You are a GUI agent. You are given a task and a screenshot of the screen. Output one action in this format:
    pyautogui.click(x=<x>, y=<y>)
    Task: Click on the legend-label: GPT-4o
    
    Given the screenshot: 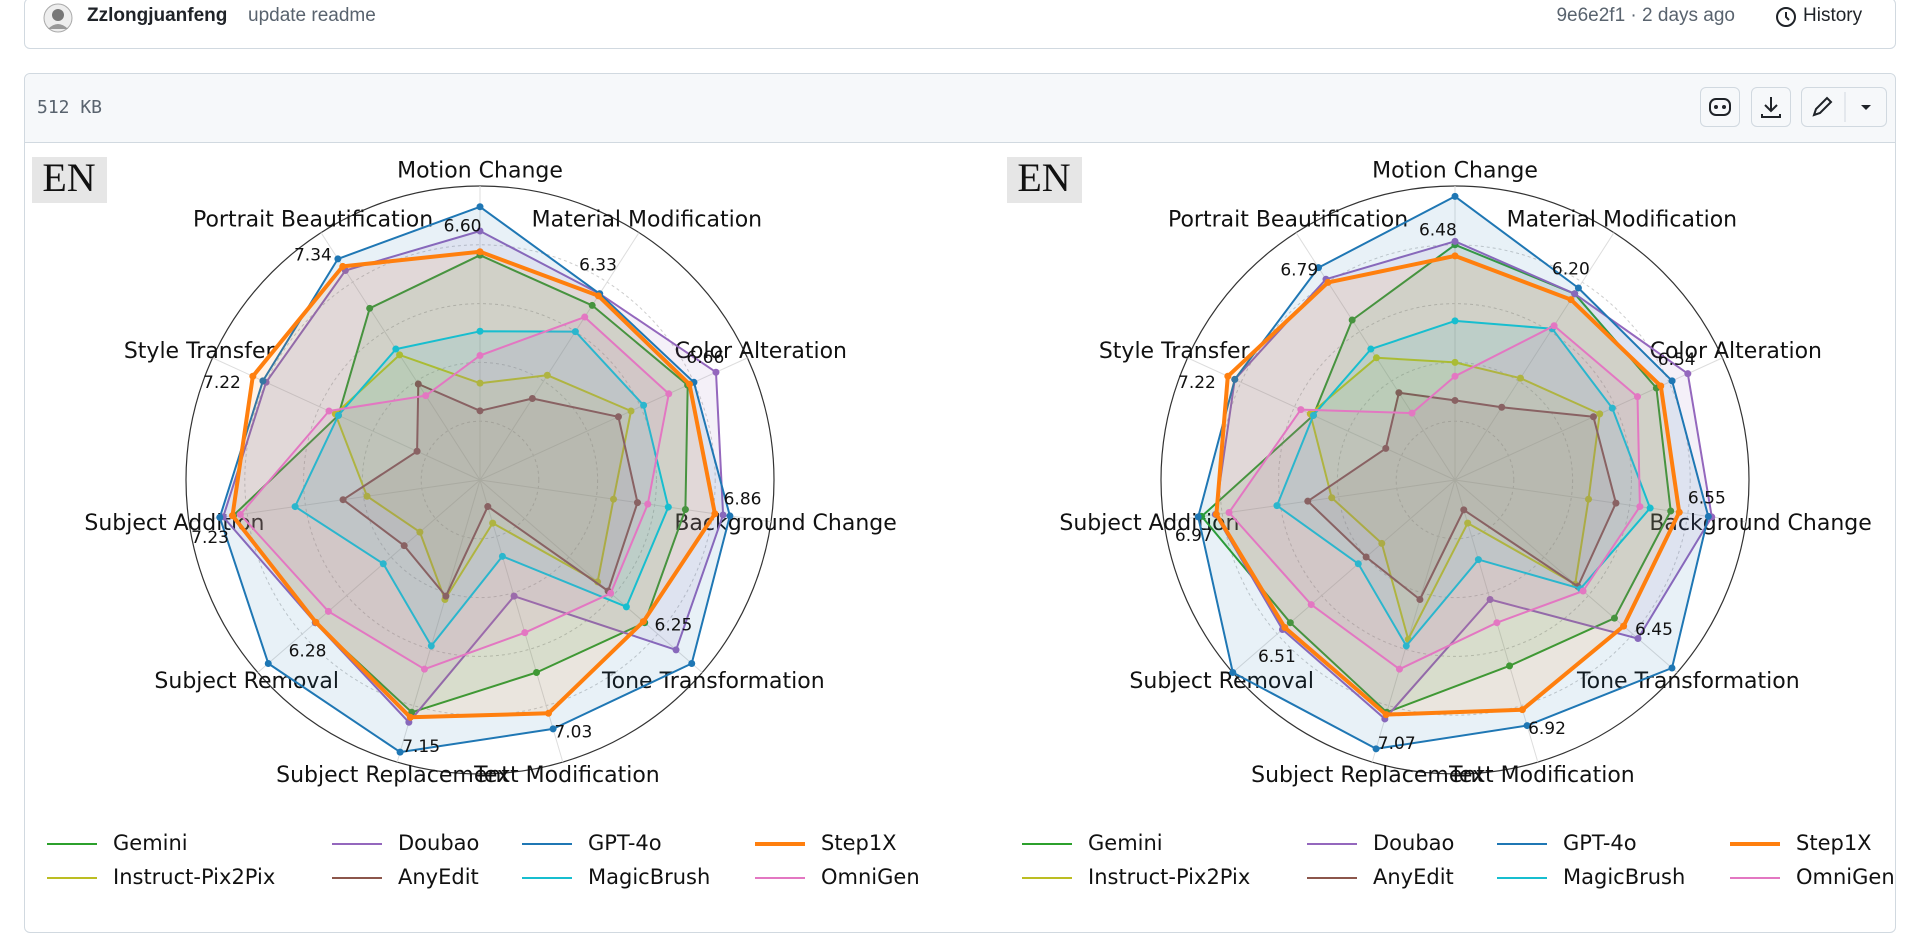 What is the action you would take?
    pyautogui.click(x=1600, y=843)
    